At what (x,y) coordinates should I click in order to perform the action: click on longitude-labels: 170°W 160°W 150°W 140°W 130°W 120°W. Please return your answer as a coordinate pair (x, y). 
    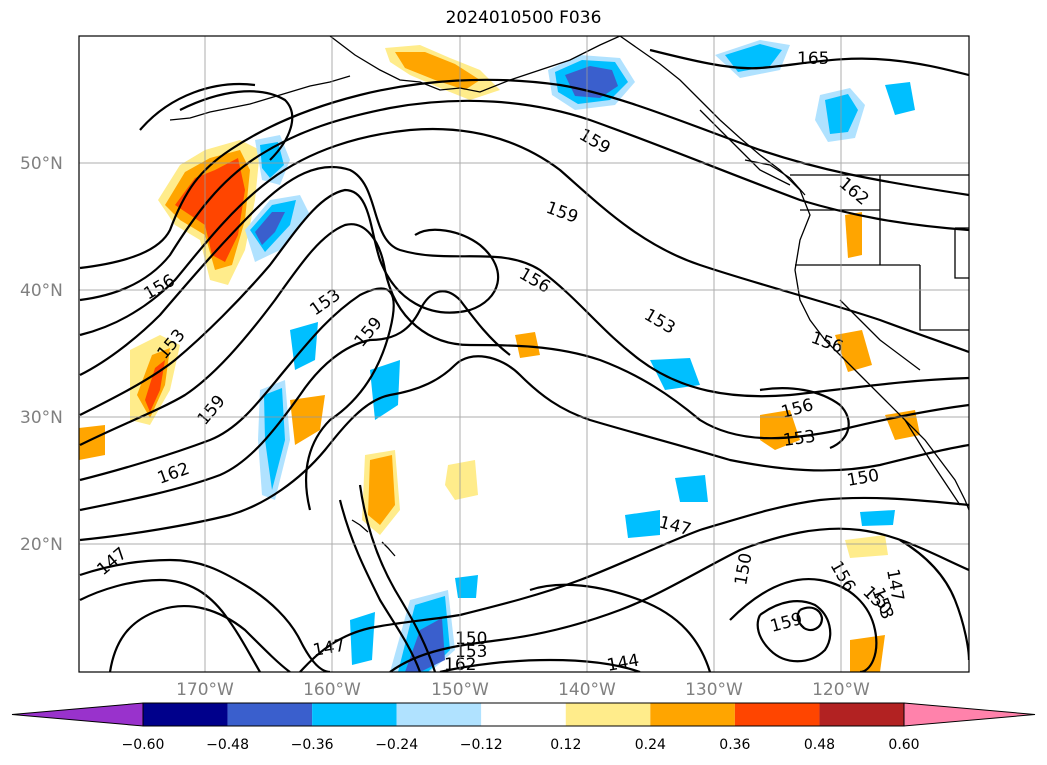
    Looking at the image, I should click on (523, 690).